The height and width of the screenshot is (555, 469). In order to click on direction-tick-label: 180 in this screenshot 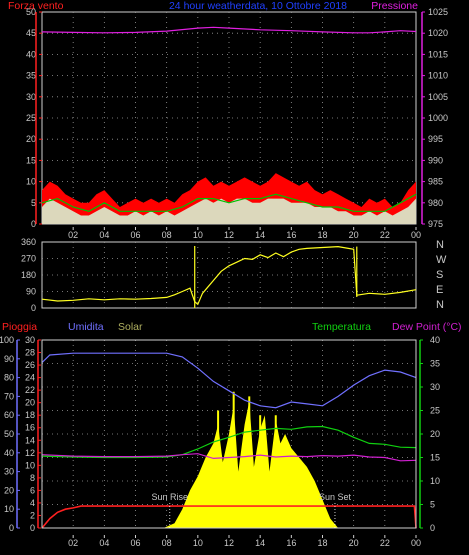, I will do `click(28, 275)`.